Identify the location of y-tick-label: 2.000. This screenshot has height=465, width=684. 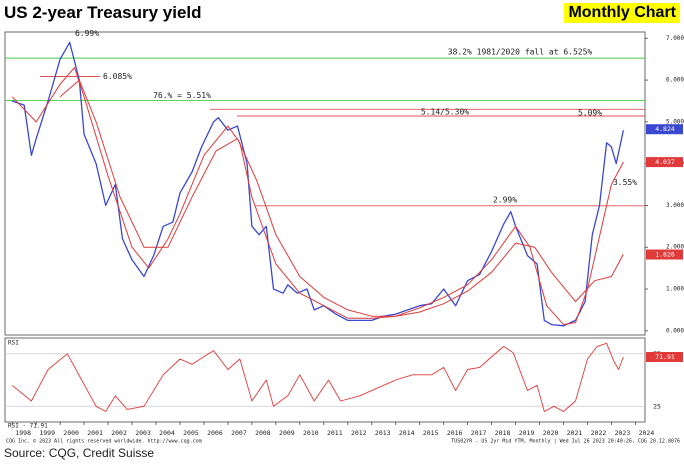
(675, 247).